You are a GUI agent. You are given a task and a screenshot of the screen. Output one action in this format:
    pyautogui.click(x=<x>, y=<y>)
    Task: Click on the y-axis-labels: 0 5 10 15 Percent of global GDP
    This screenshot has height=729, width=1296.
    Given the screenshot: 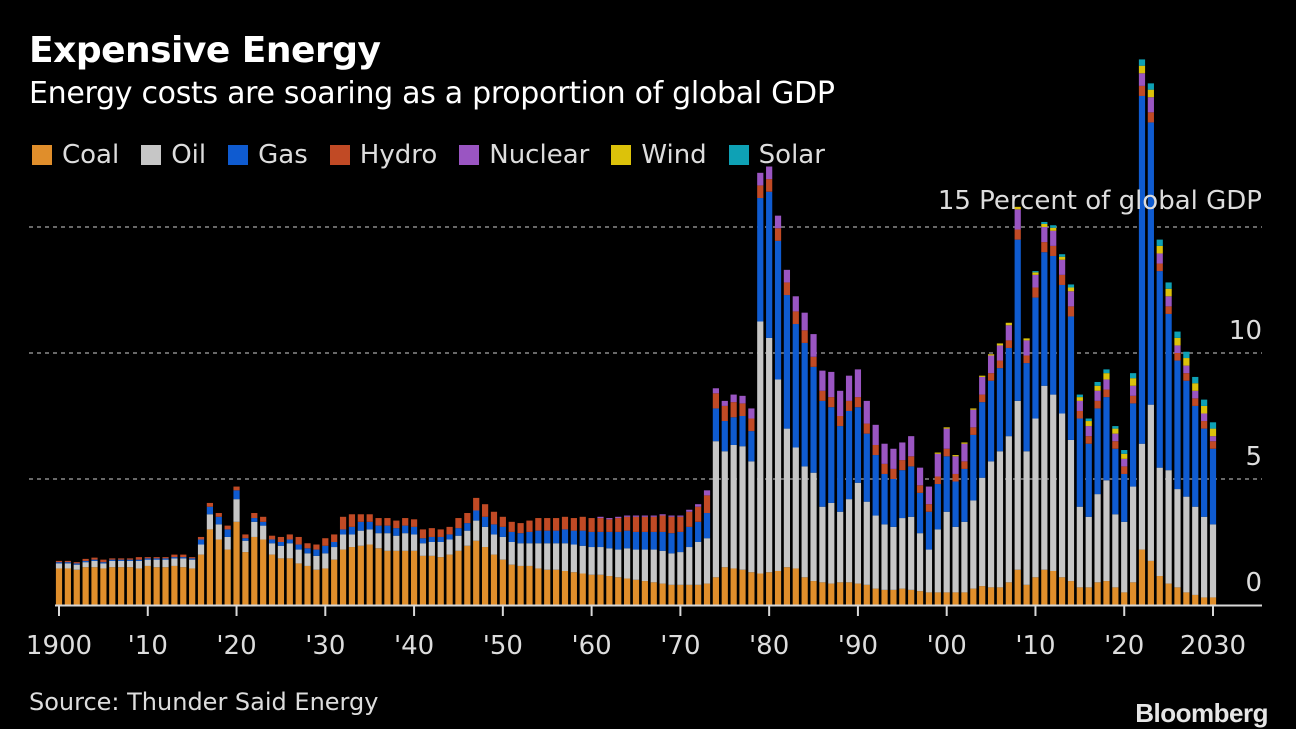 What is the action you would take?
    pyautogui.click(x=1100, y=392)
    